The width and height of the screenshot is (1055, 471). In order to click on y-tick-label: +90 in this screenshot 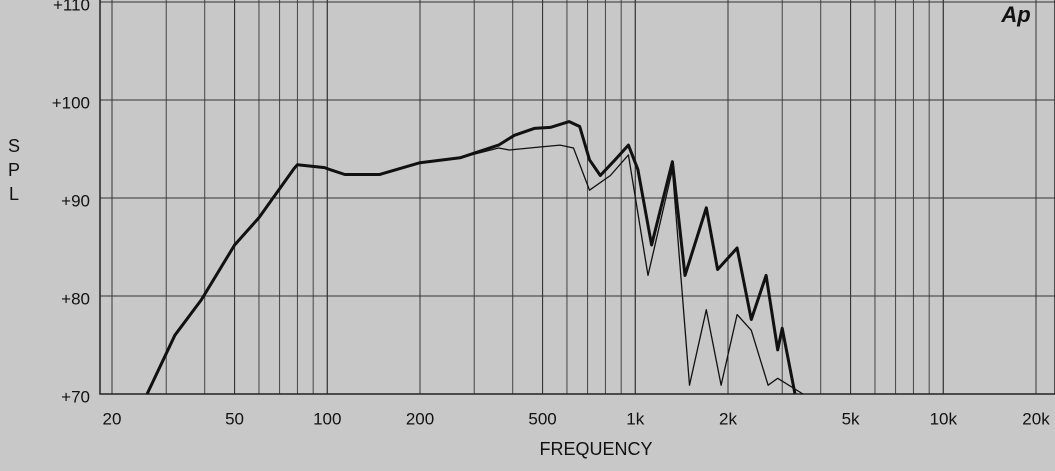, I will do `click(75, 200)`.